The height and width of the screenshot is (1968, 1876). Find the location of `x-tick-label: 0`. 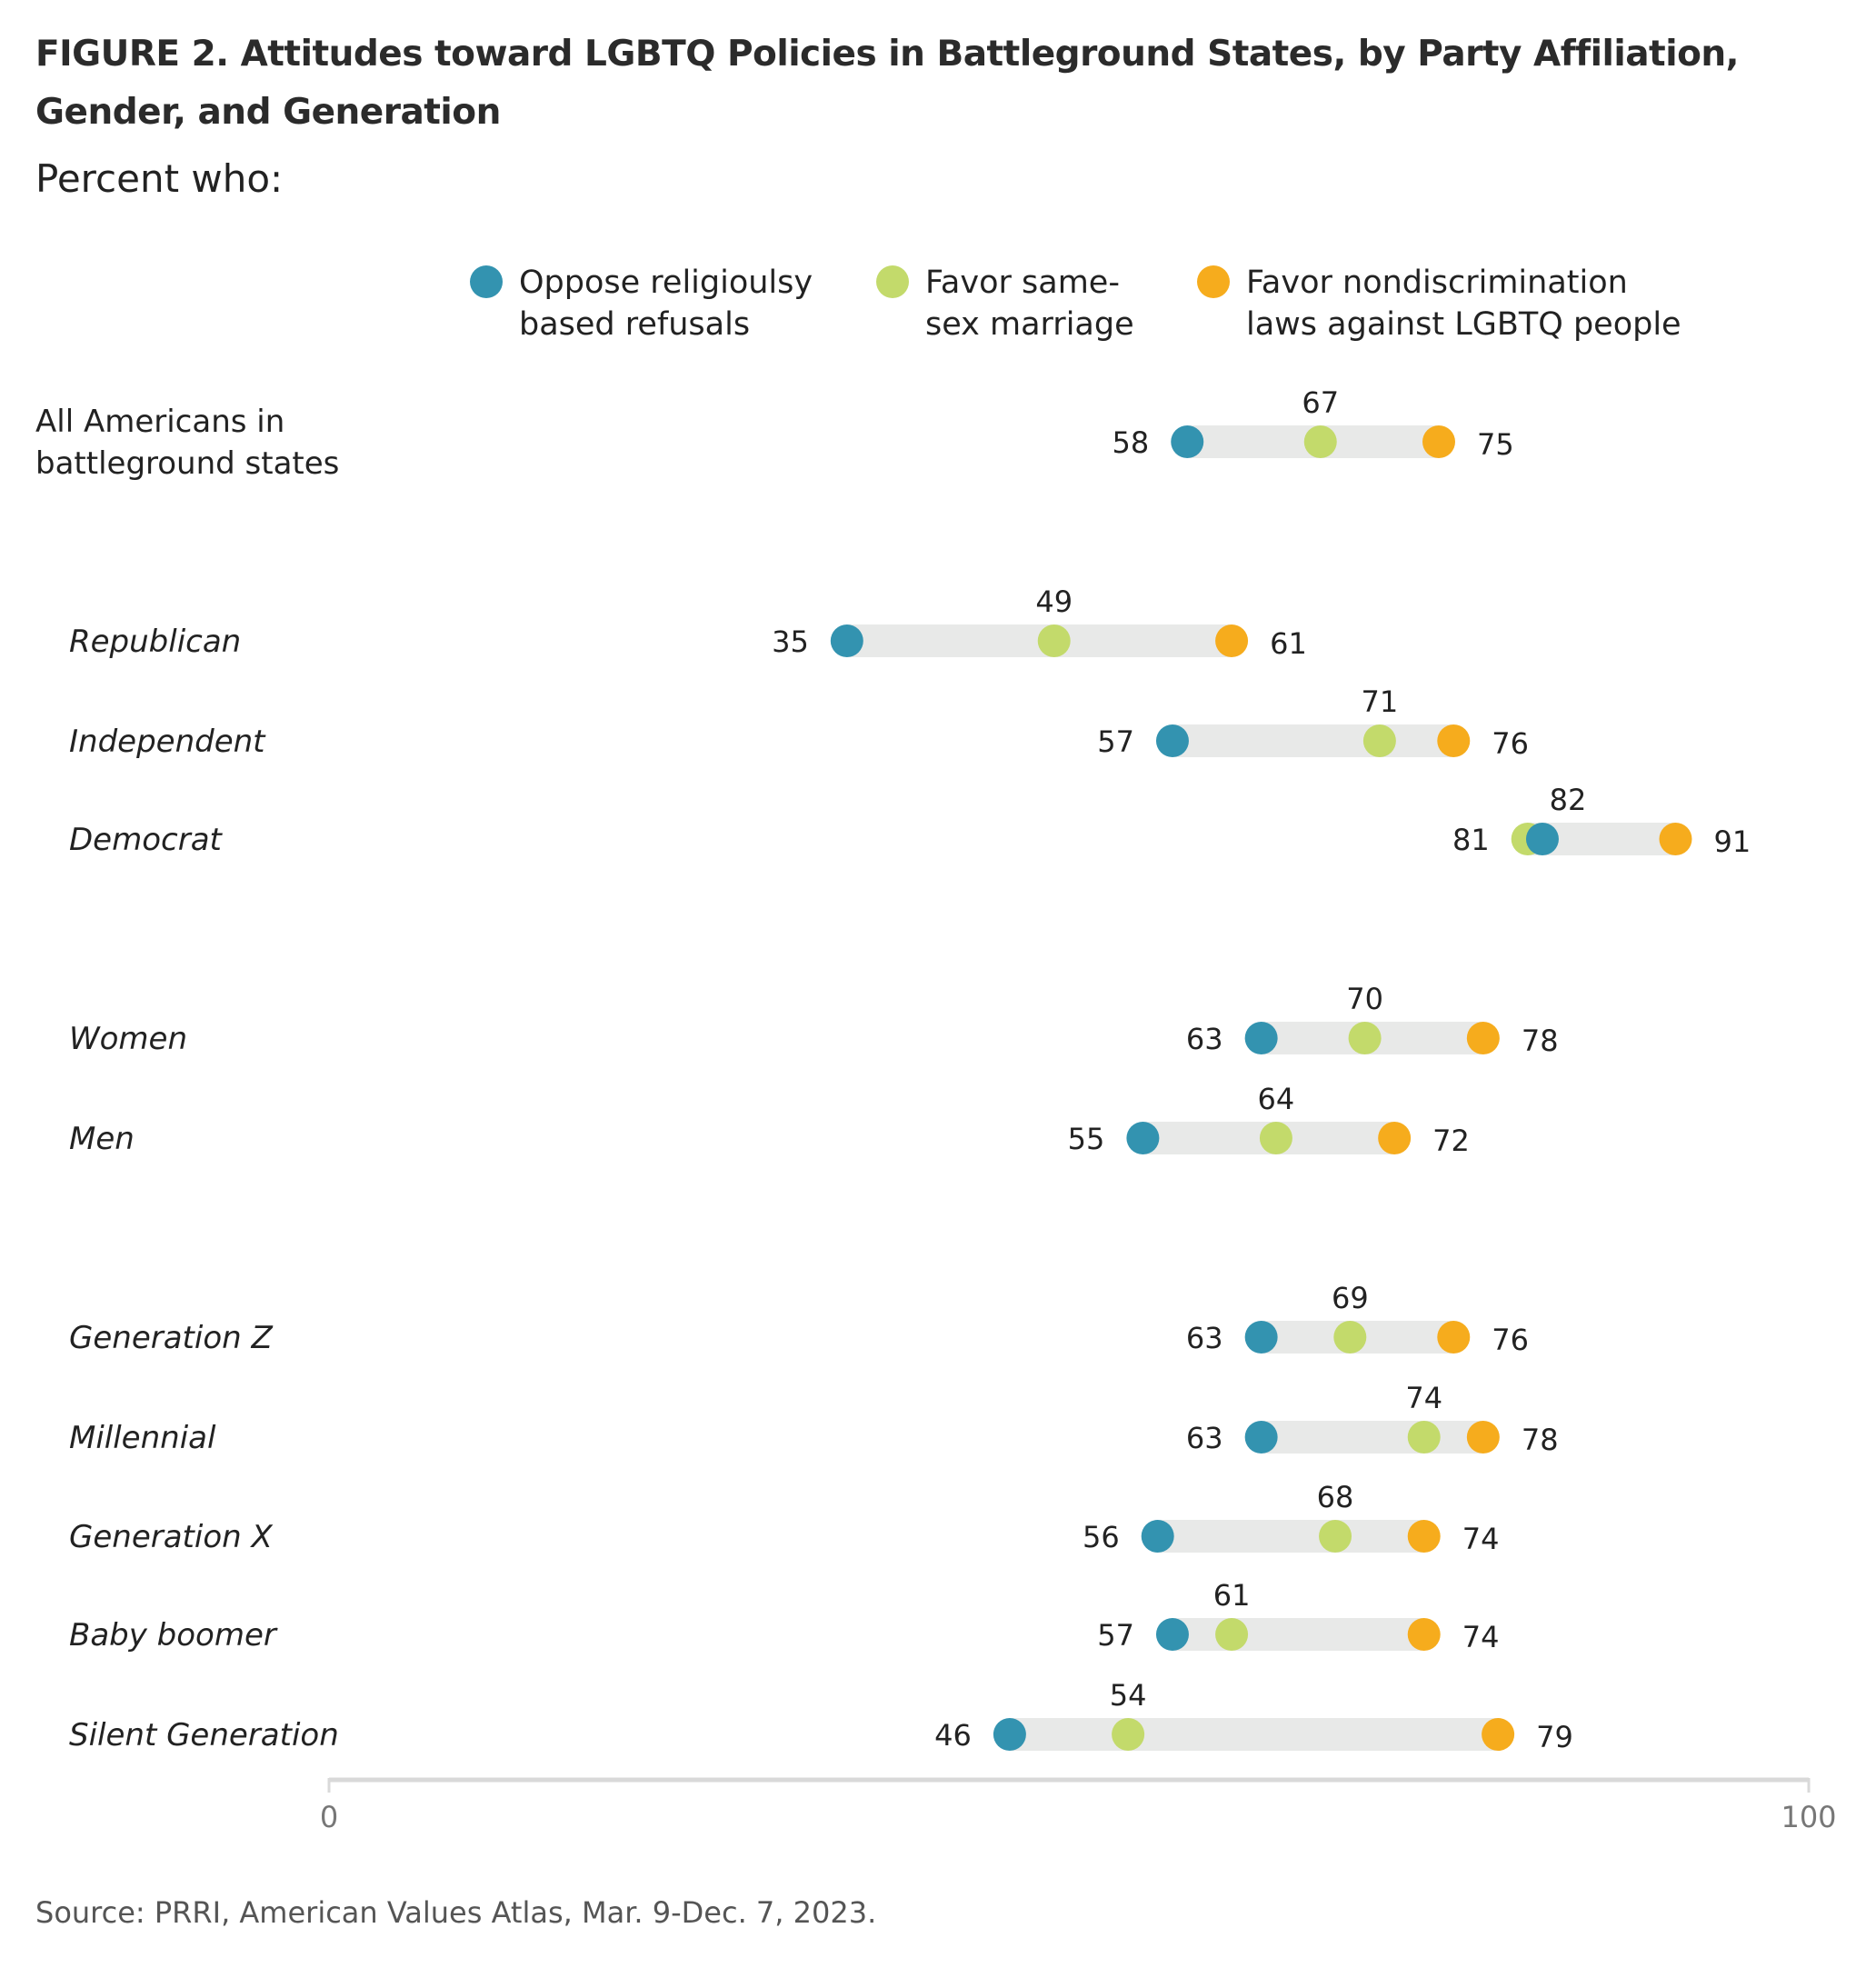

x-tick-label: 0 is located at coordinates (329, 1817).